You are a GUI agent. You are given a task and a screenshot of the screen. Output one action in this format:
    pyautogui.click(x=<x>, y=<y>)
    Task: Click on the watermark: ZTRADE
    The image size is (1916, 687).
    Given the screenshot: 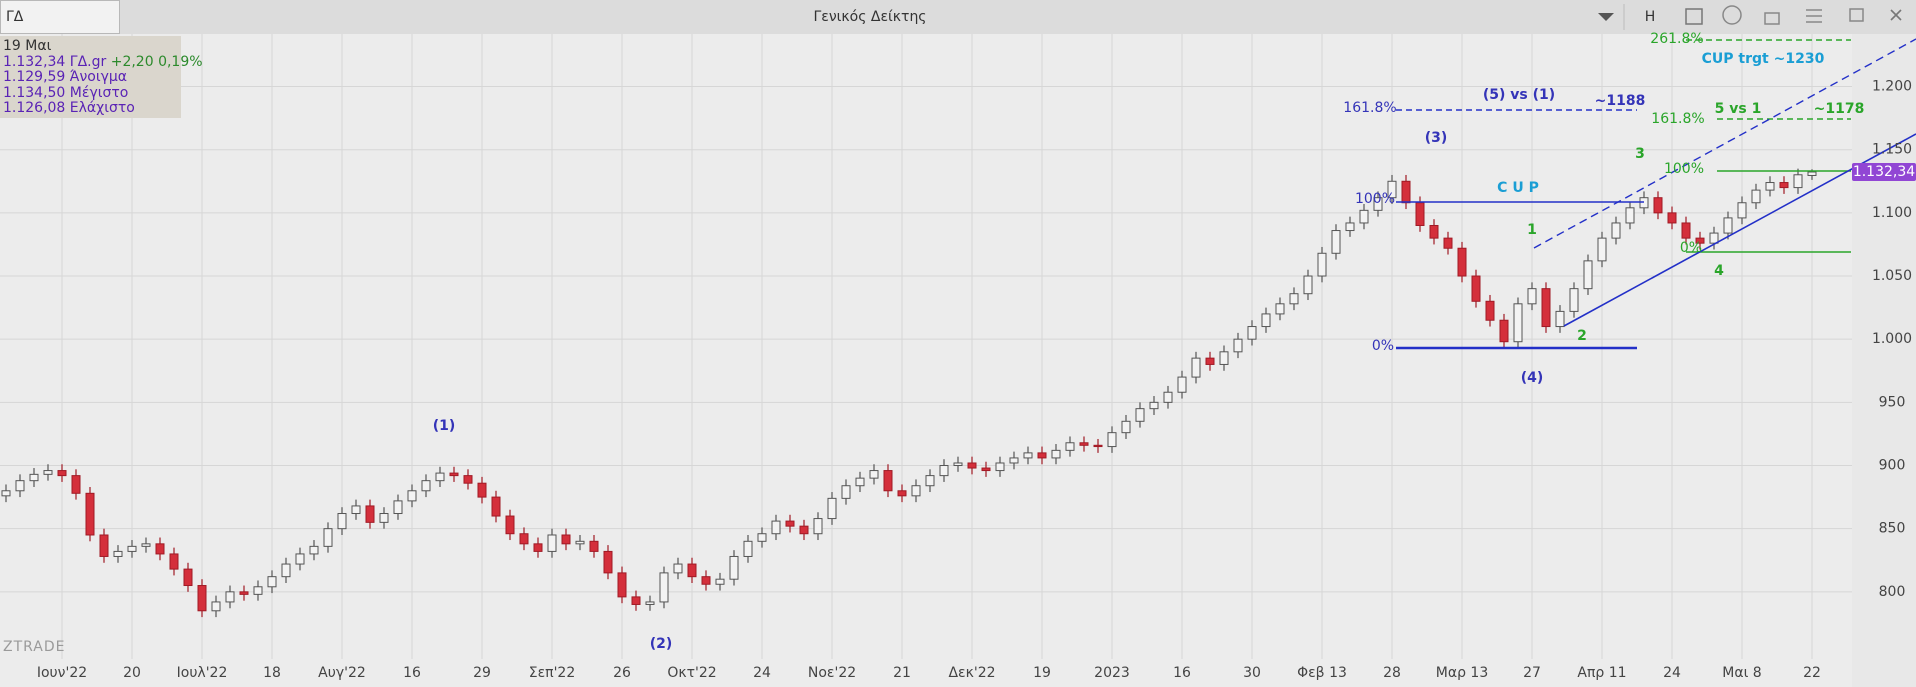 What is the action you would take?
    pyautogui.click(x=34, y=647)
    